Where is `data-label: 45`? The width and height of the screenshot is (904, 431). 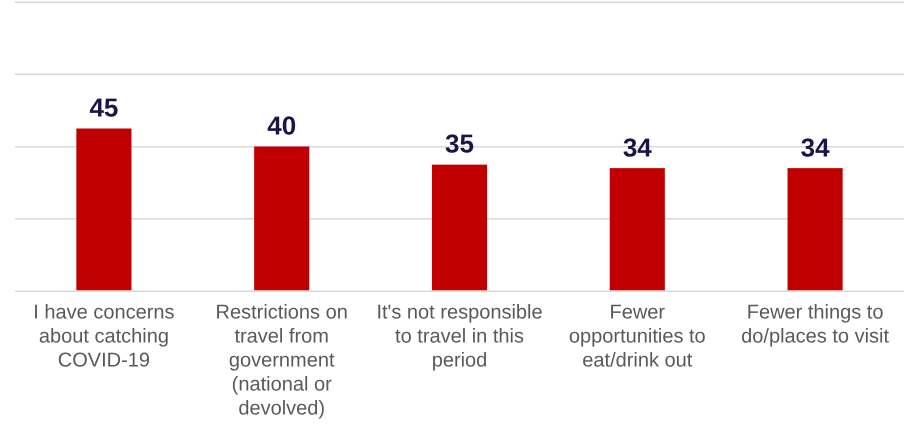 data-label: 45 is located at coordinates (103, 107).